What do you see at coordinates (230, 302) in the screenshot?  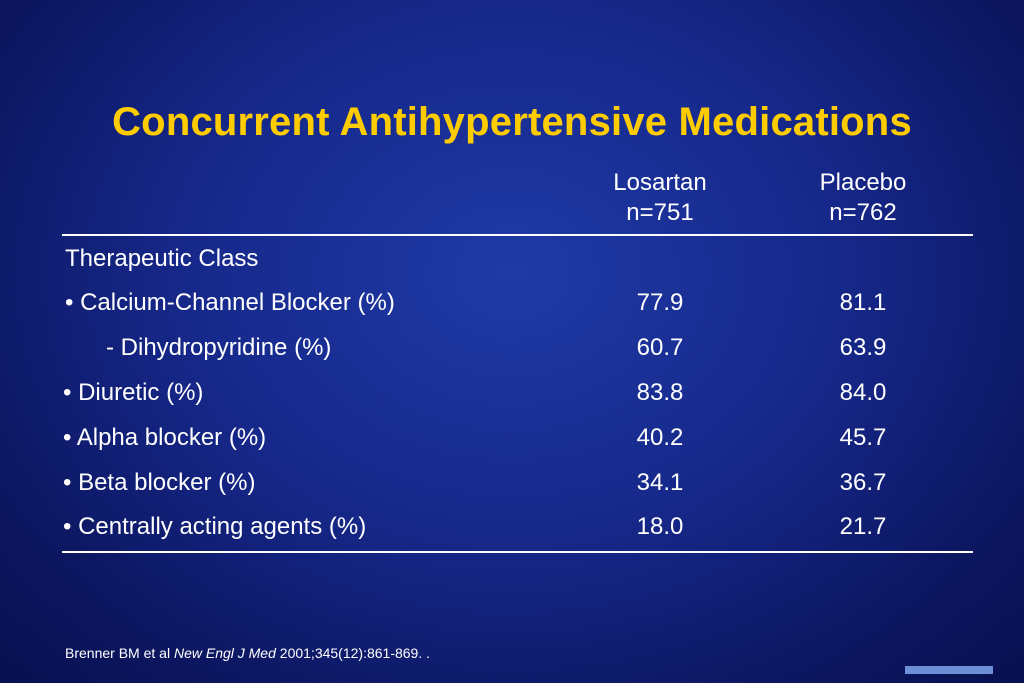 I see `row-label: • Calcium-Channel Blocker (%)` at bounding box center [230, 302].